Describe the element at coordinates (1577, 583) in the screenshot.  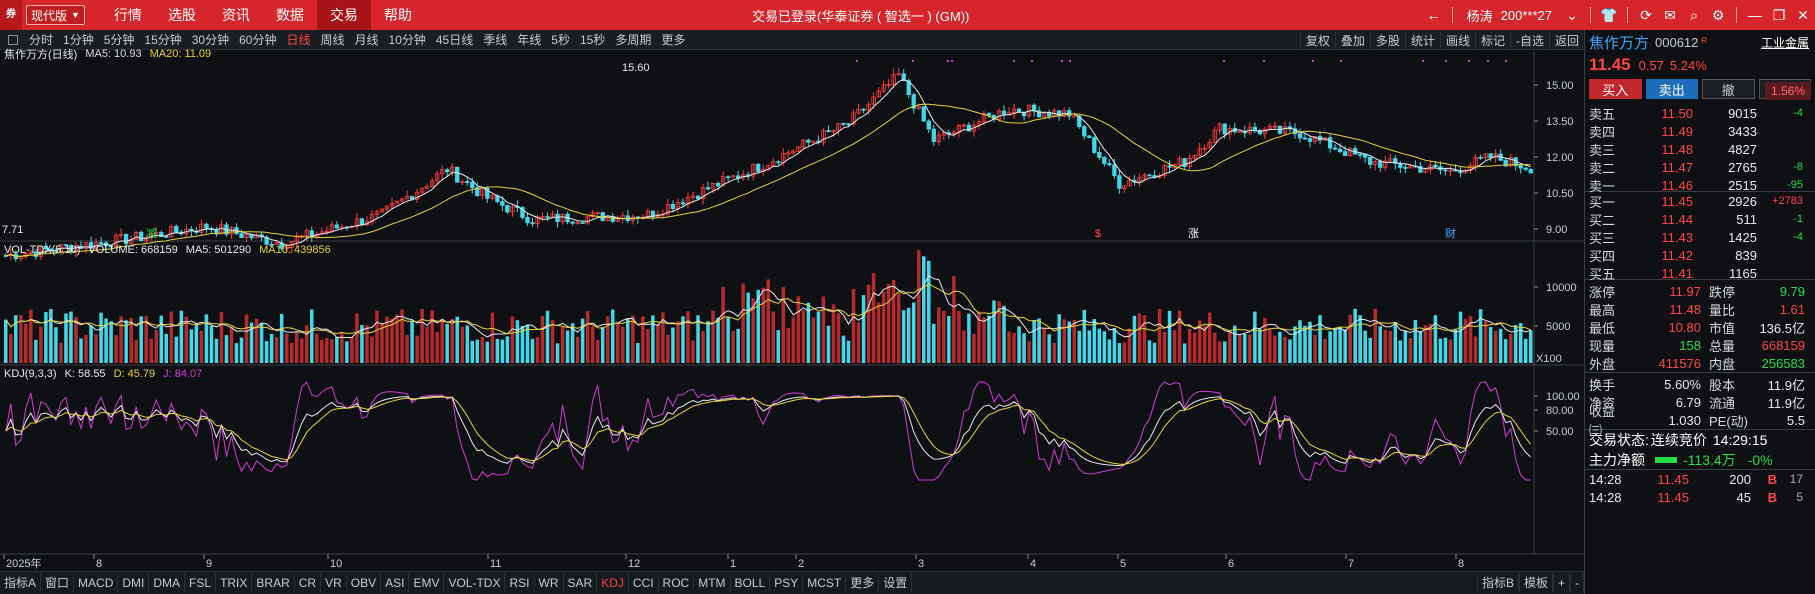
I see `indicator-tool-button: -` at that location.